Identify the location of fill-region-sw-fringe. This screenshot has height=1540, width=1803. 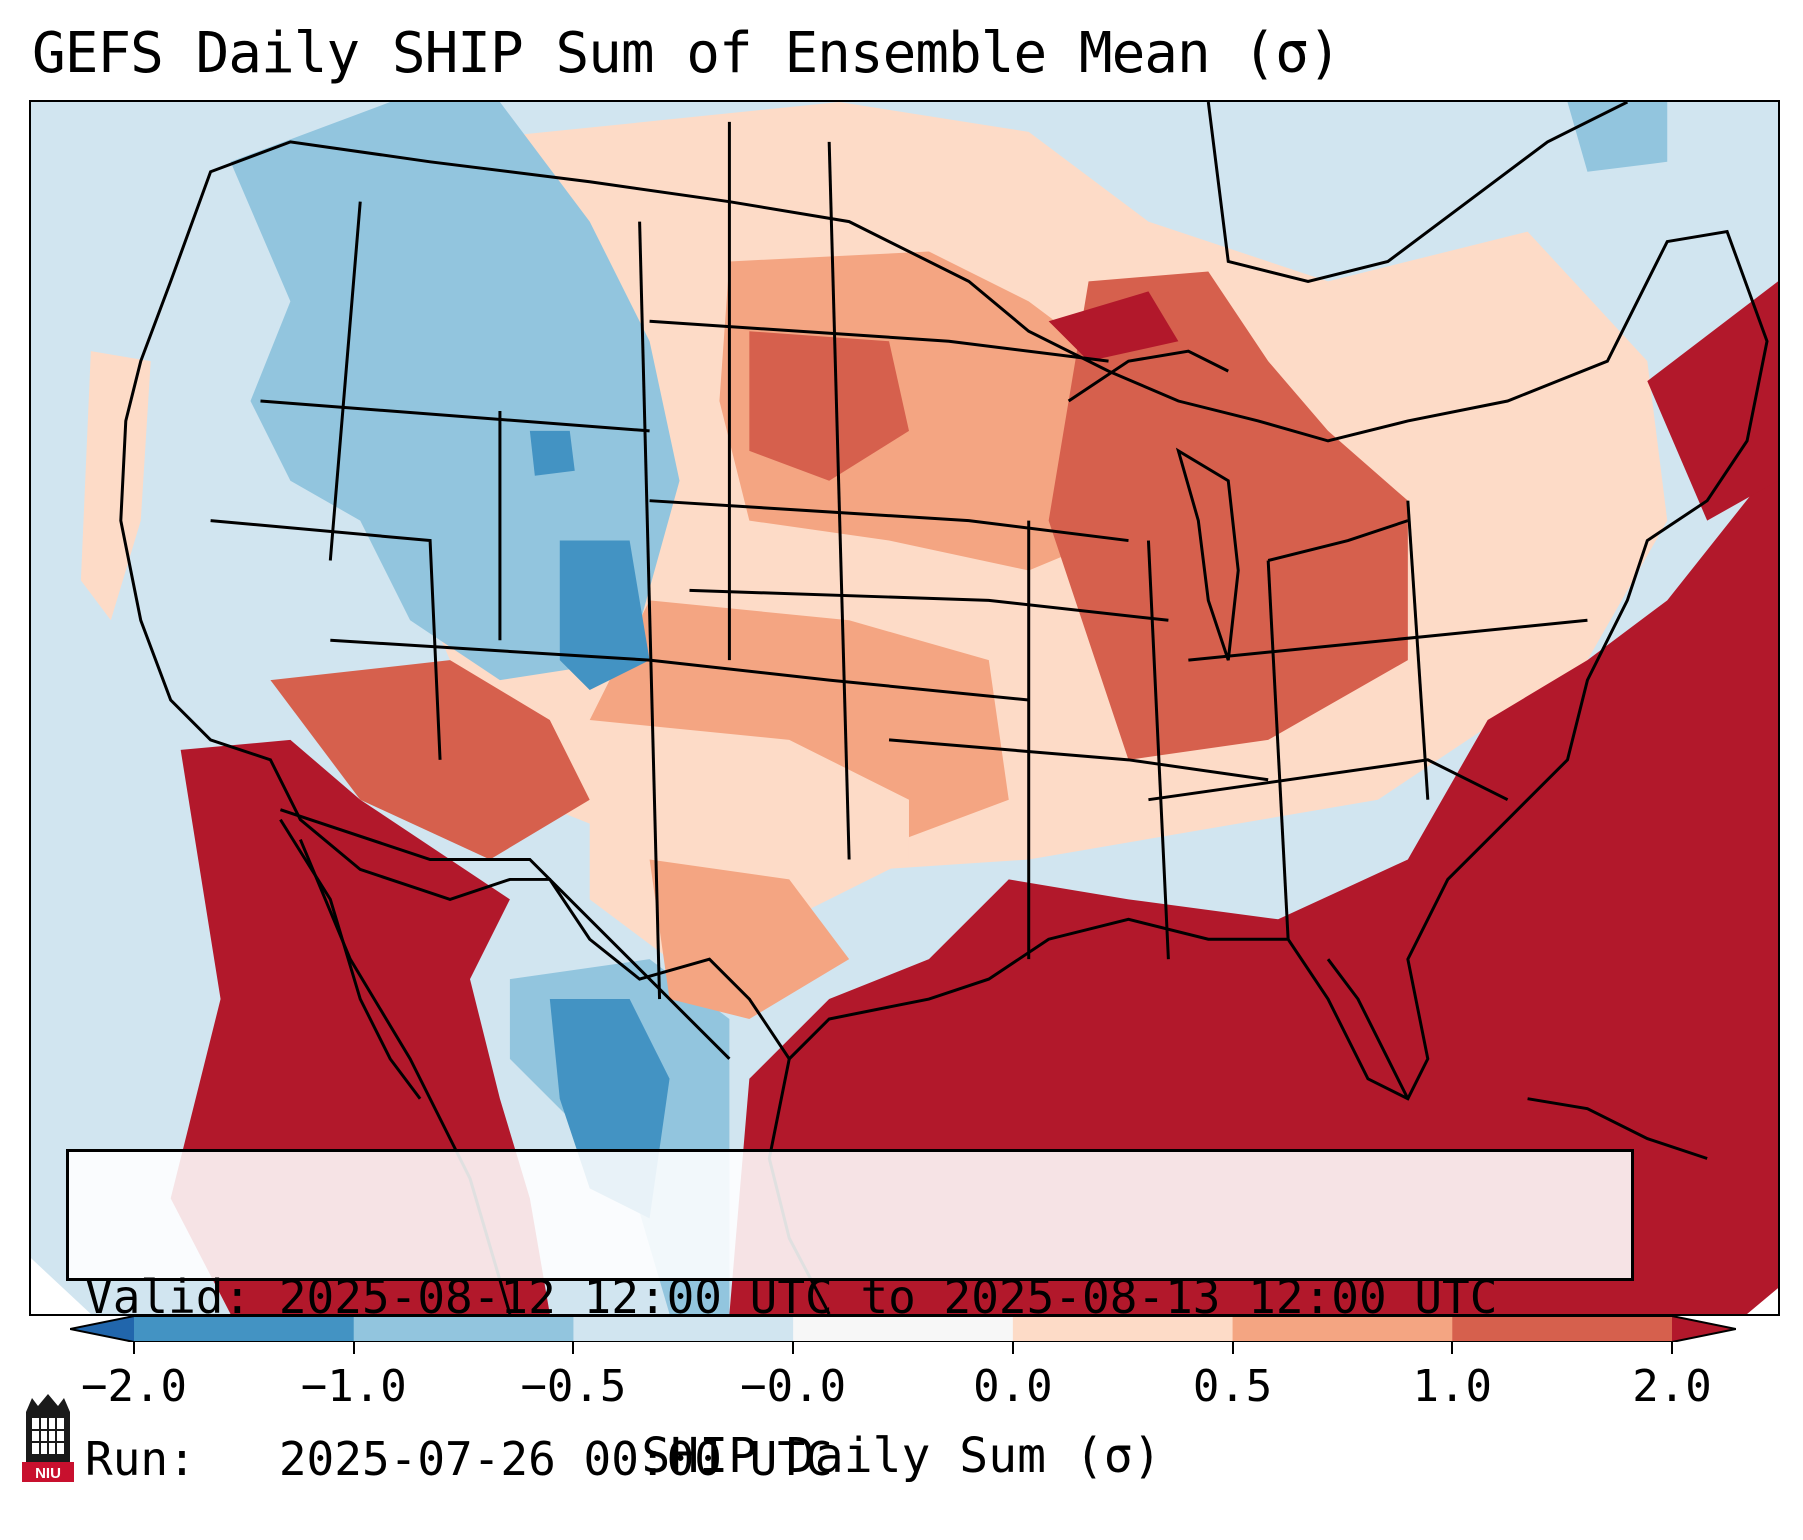
(430, 760).